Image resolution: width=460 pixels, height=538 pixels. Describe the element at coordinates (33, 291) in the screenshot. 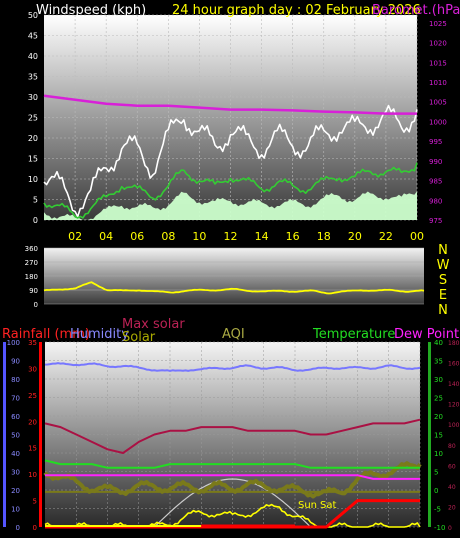

I see `dir-y-tick: 90` at that location.